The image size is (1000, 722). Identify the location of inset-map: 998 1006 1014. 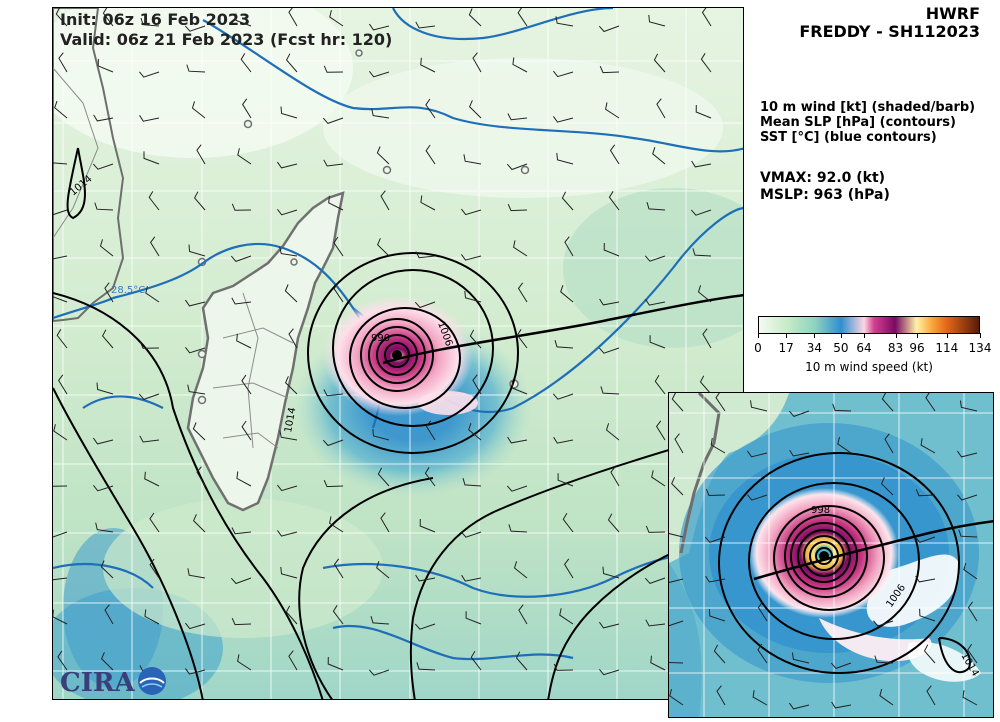
(831, 555).